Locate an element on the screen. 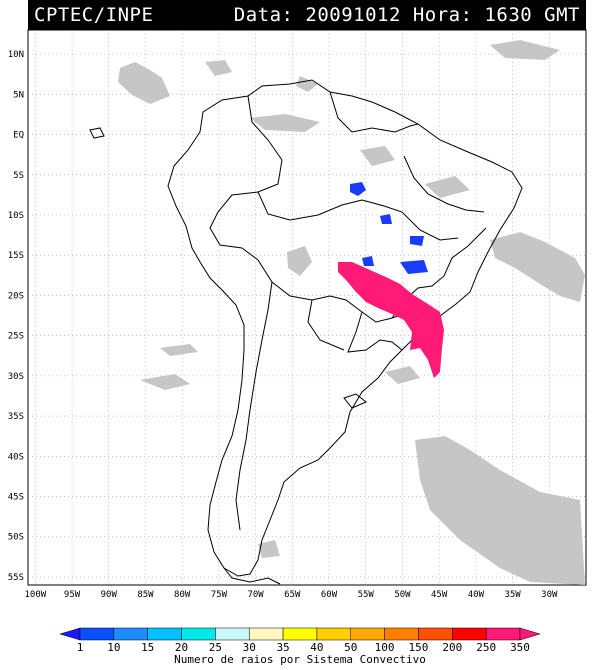  legend-arrow-high is located at coordinates (530, 634).